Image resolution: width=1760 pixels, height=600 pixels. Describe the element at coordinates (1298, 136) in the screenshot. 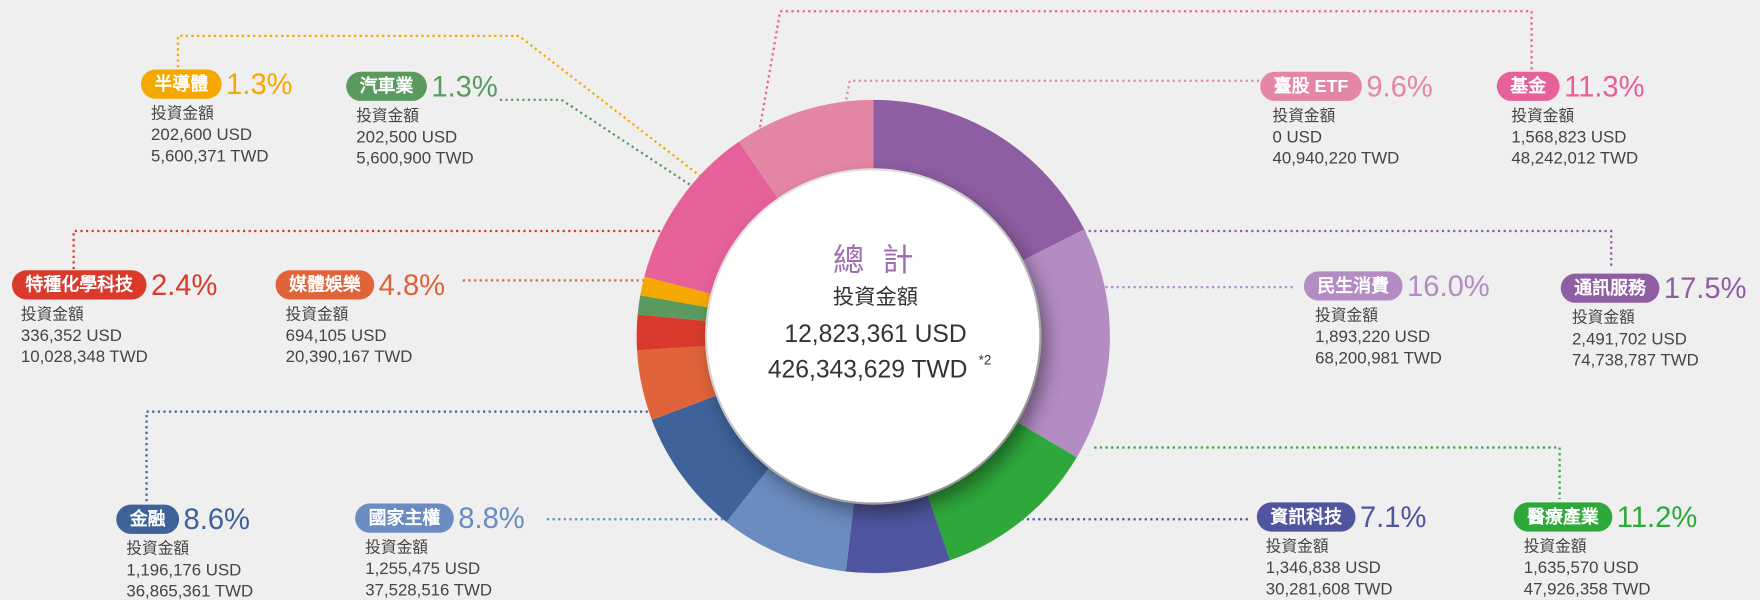

I see `usd-amount: 0 USD` at that location.